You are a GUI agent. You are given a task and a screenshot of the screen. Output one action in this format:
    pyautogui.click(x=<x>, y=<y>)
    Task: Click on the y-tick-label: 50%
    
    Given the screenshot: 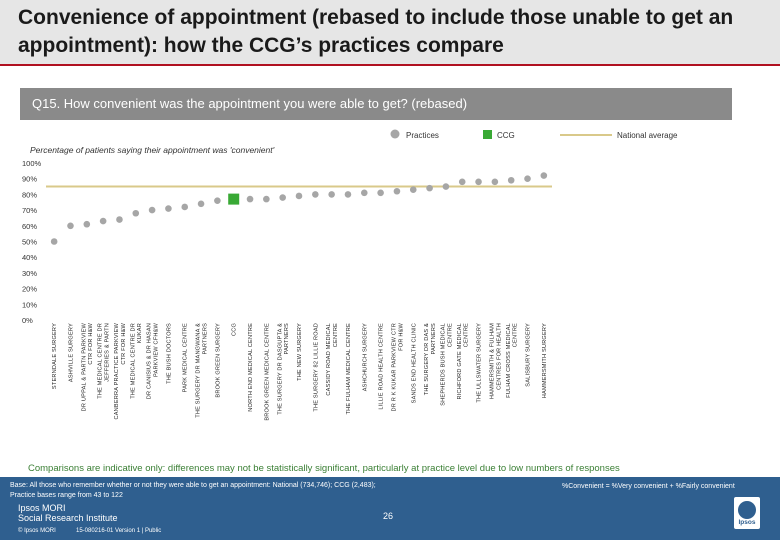 What is the action you would take?
    pyautogui.click(x=29, y=242)
    